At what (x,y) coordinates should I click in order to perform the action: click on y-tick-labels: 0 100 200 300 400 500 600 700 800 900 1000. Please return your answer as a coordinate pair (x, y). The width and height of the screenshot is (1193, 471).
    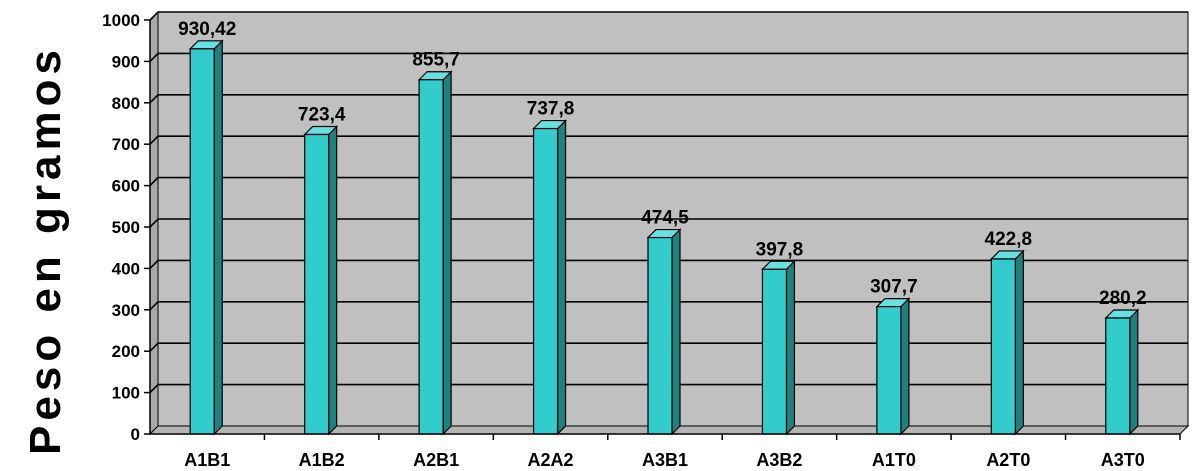
    Looking at the image, I should click on (126, 227).